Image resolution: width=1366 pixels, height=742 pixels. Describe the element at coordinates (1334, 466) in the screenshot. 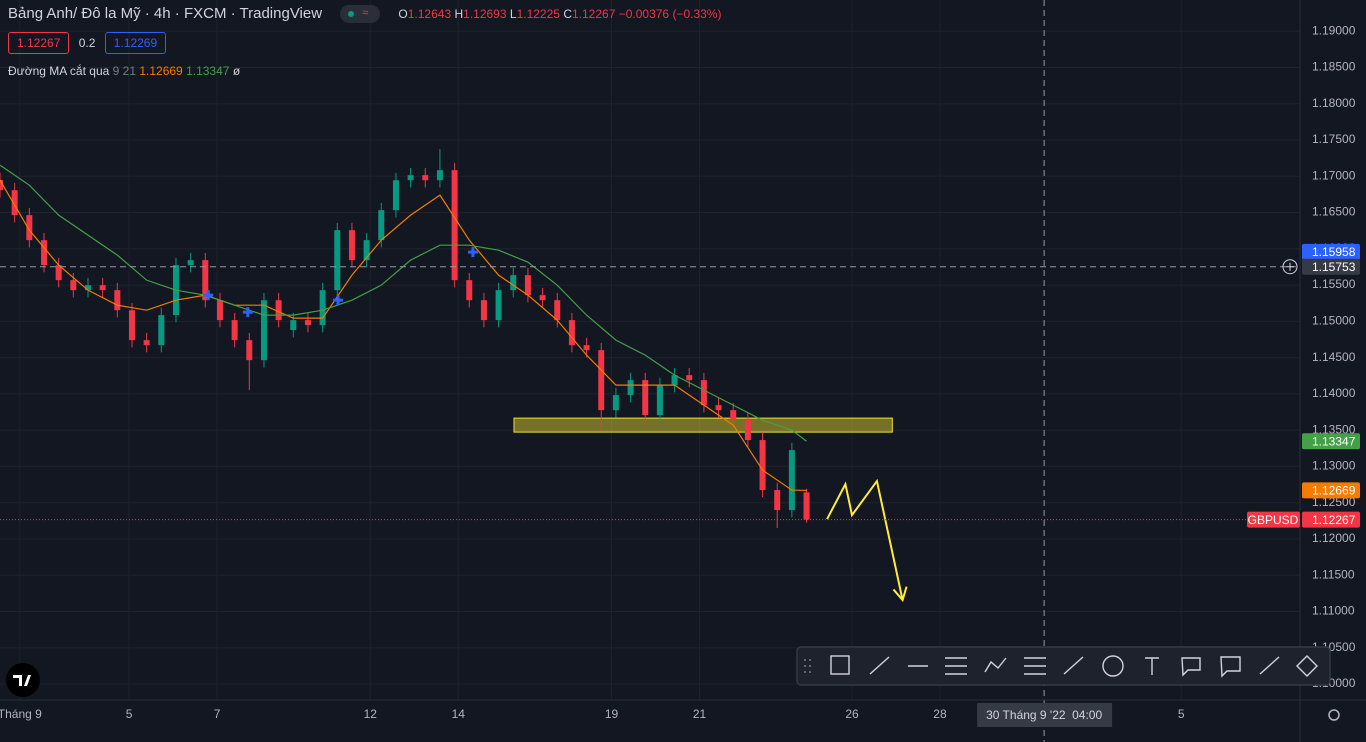

I see `y-tick-label: 1.13000` at that location.